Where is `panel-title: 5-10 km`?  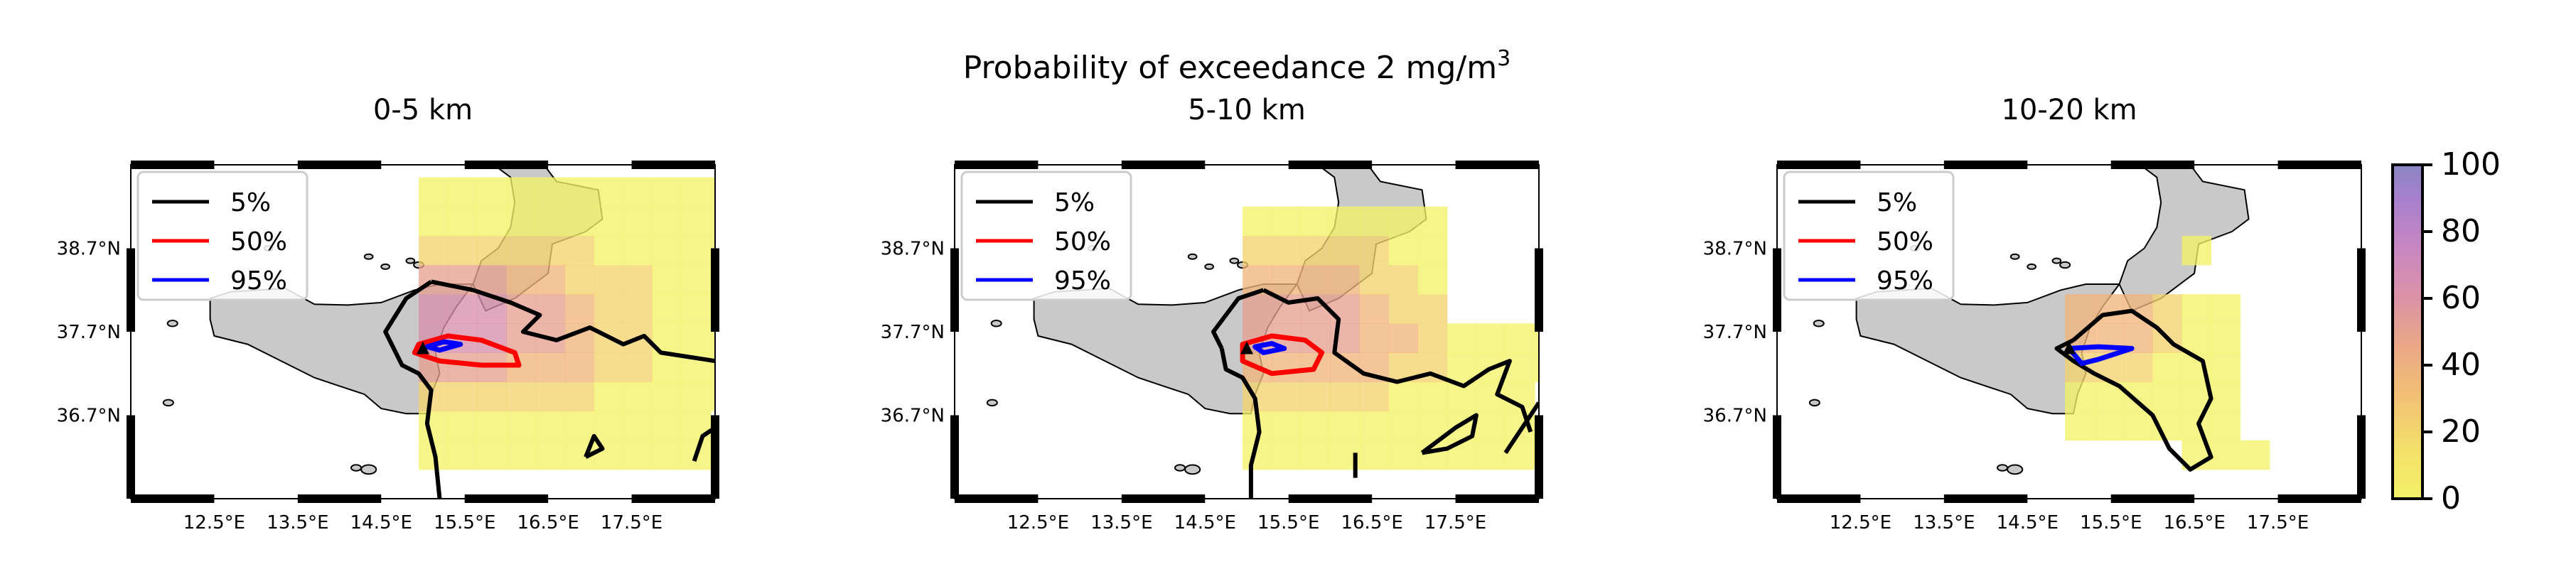 panel-title: 5-10 km is located at coordinates (1247, 110).